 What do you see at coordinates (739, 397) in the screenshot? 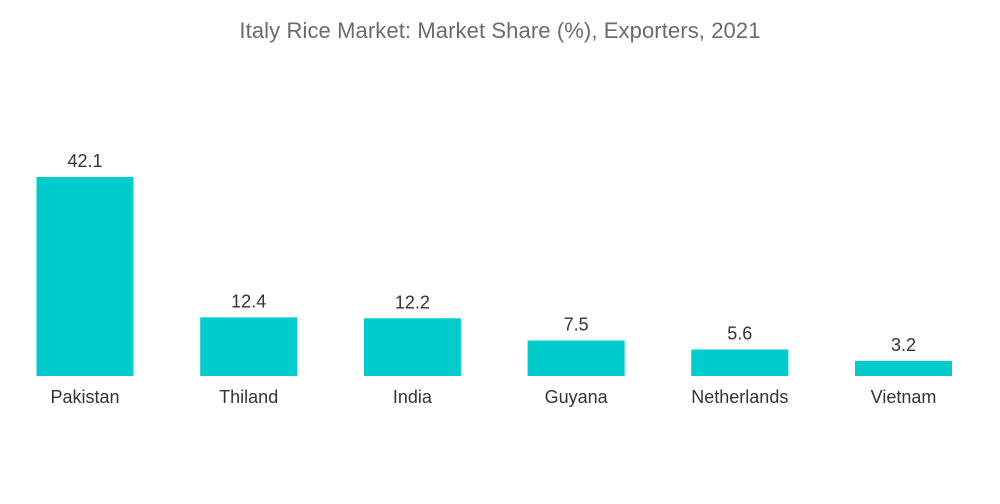
I see `category-label-netherlands: Netherlands` at bounding box center [739, 397].